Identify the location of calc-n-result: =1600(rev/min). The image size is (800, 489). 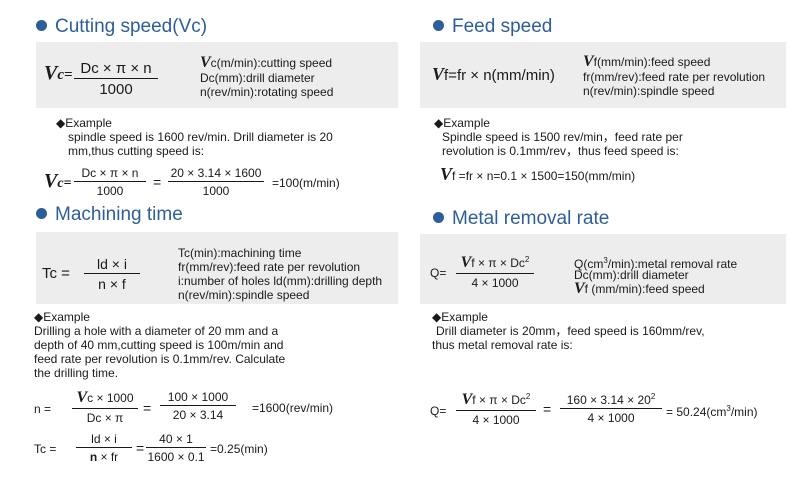
(293, 408).